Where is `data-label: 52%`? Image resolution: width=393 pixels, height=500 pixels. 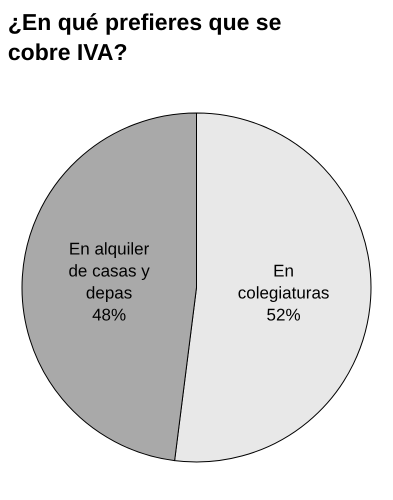
data-label: 52% is located at coordinates (283, 315).